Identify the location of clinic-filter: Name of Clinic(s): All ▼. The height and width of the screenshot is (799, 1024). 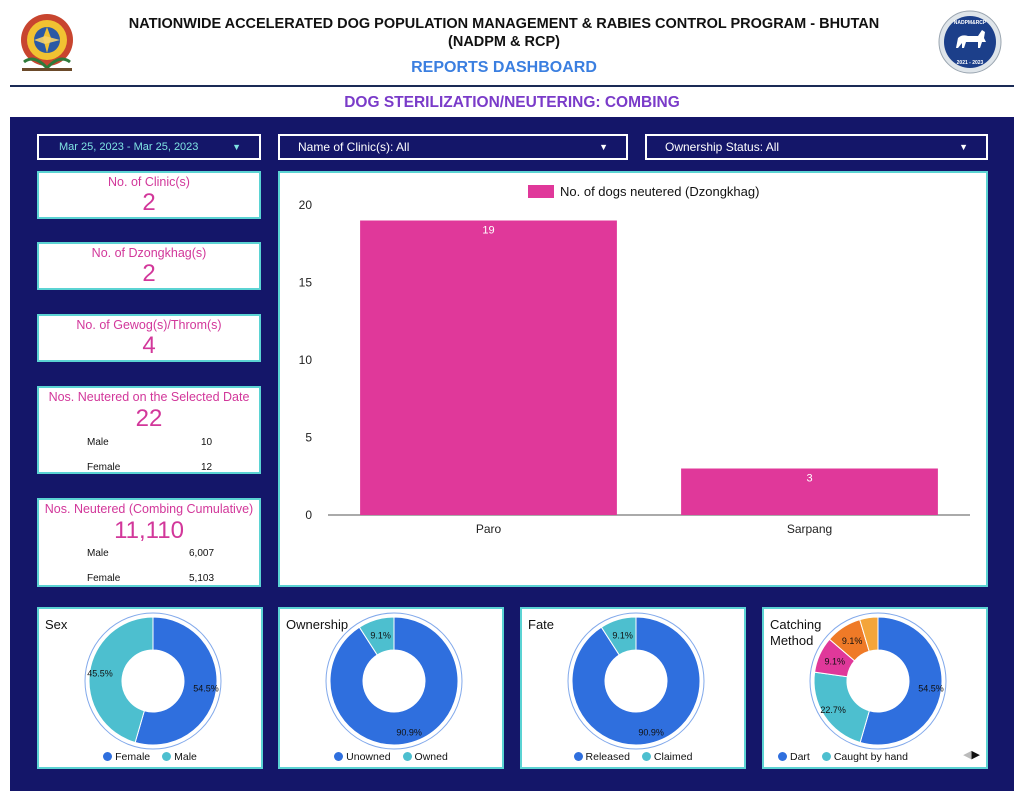
(453, 147).